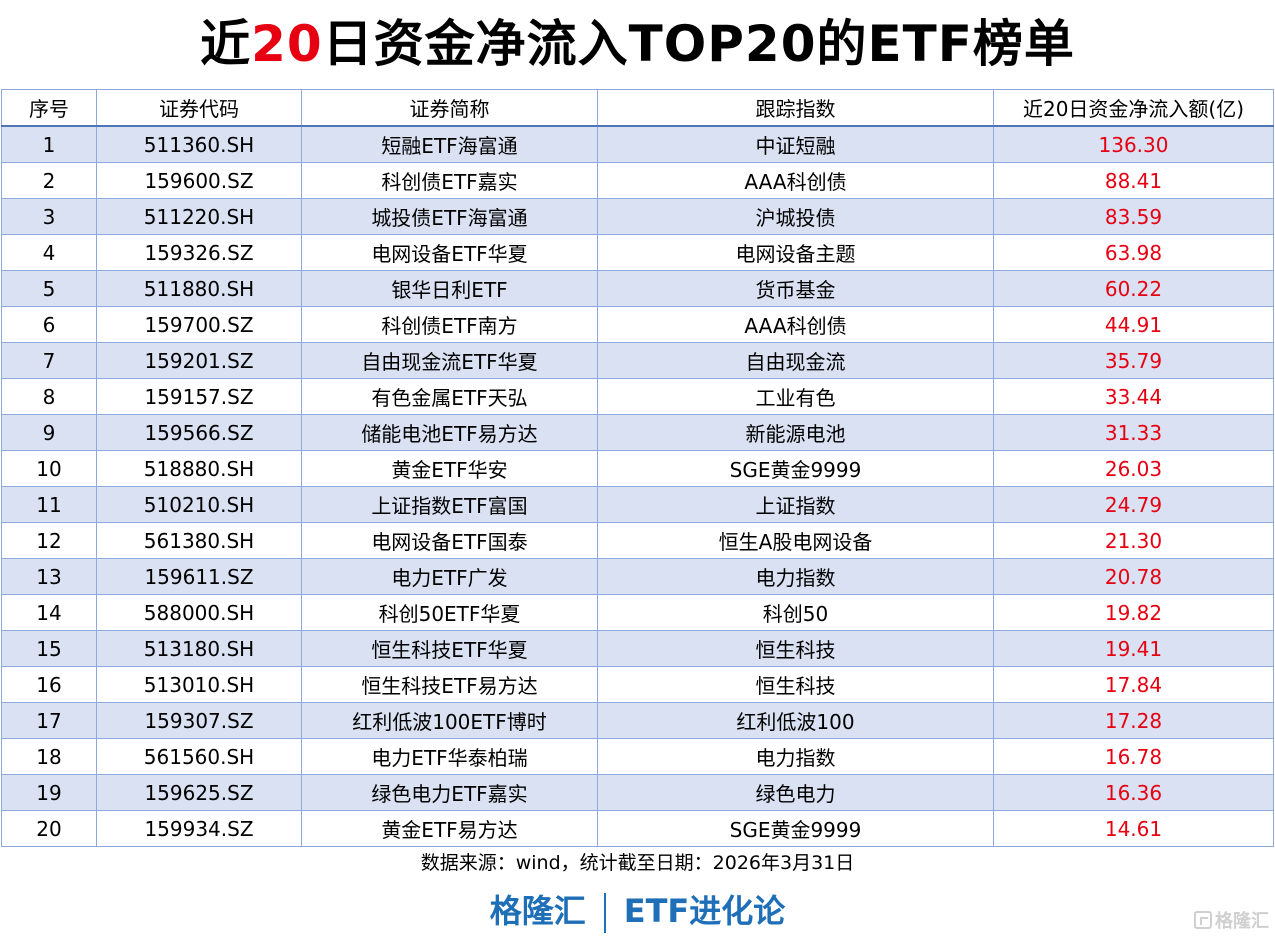 This screenshot has height=941, width=1275. What do you see at coordinates (49, 792) in the screenshot?
I see `cell-rank: 19` at bounding box center [49, 792].